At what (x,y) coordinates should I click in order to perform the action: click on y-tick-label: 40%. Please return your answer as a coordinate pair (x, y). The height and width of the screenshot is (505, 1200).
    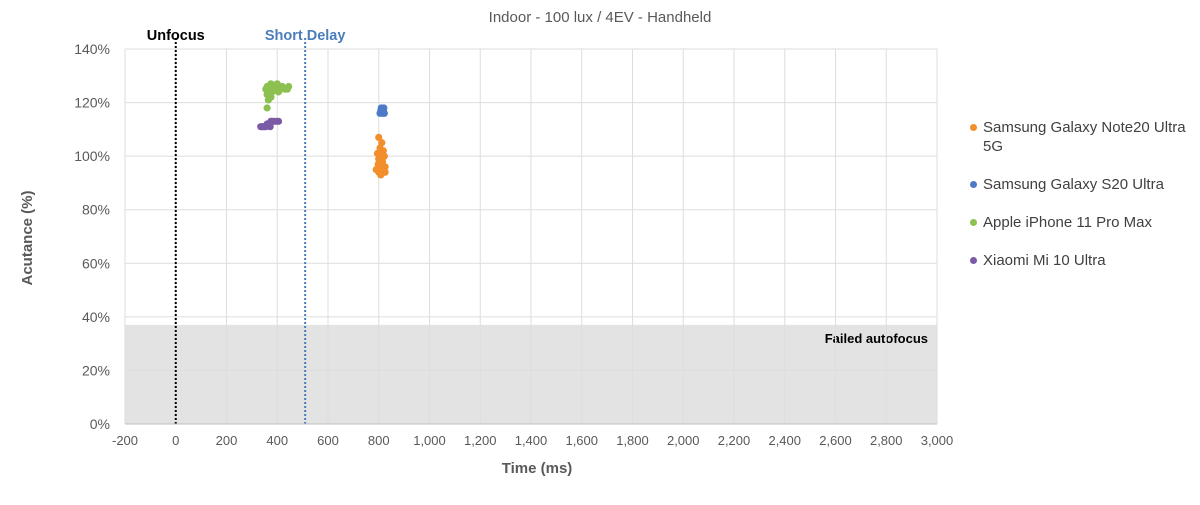
    Looking at the image, I should click on (96, 317).